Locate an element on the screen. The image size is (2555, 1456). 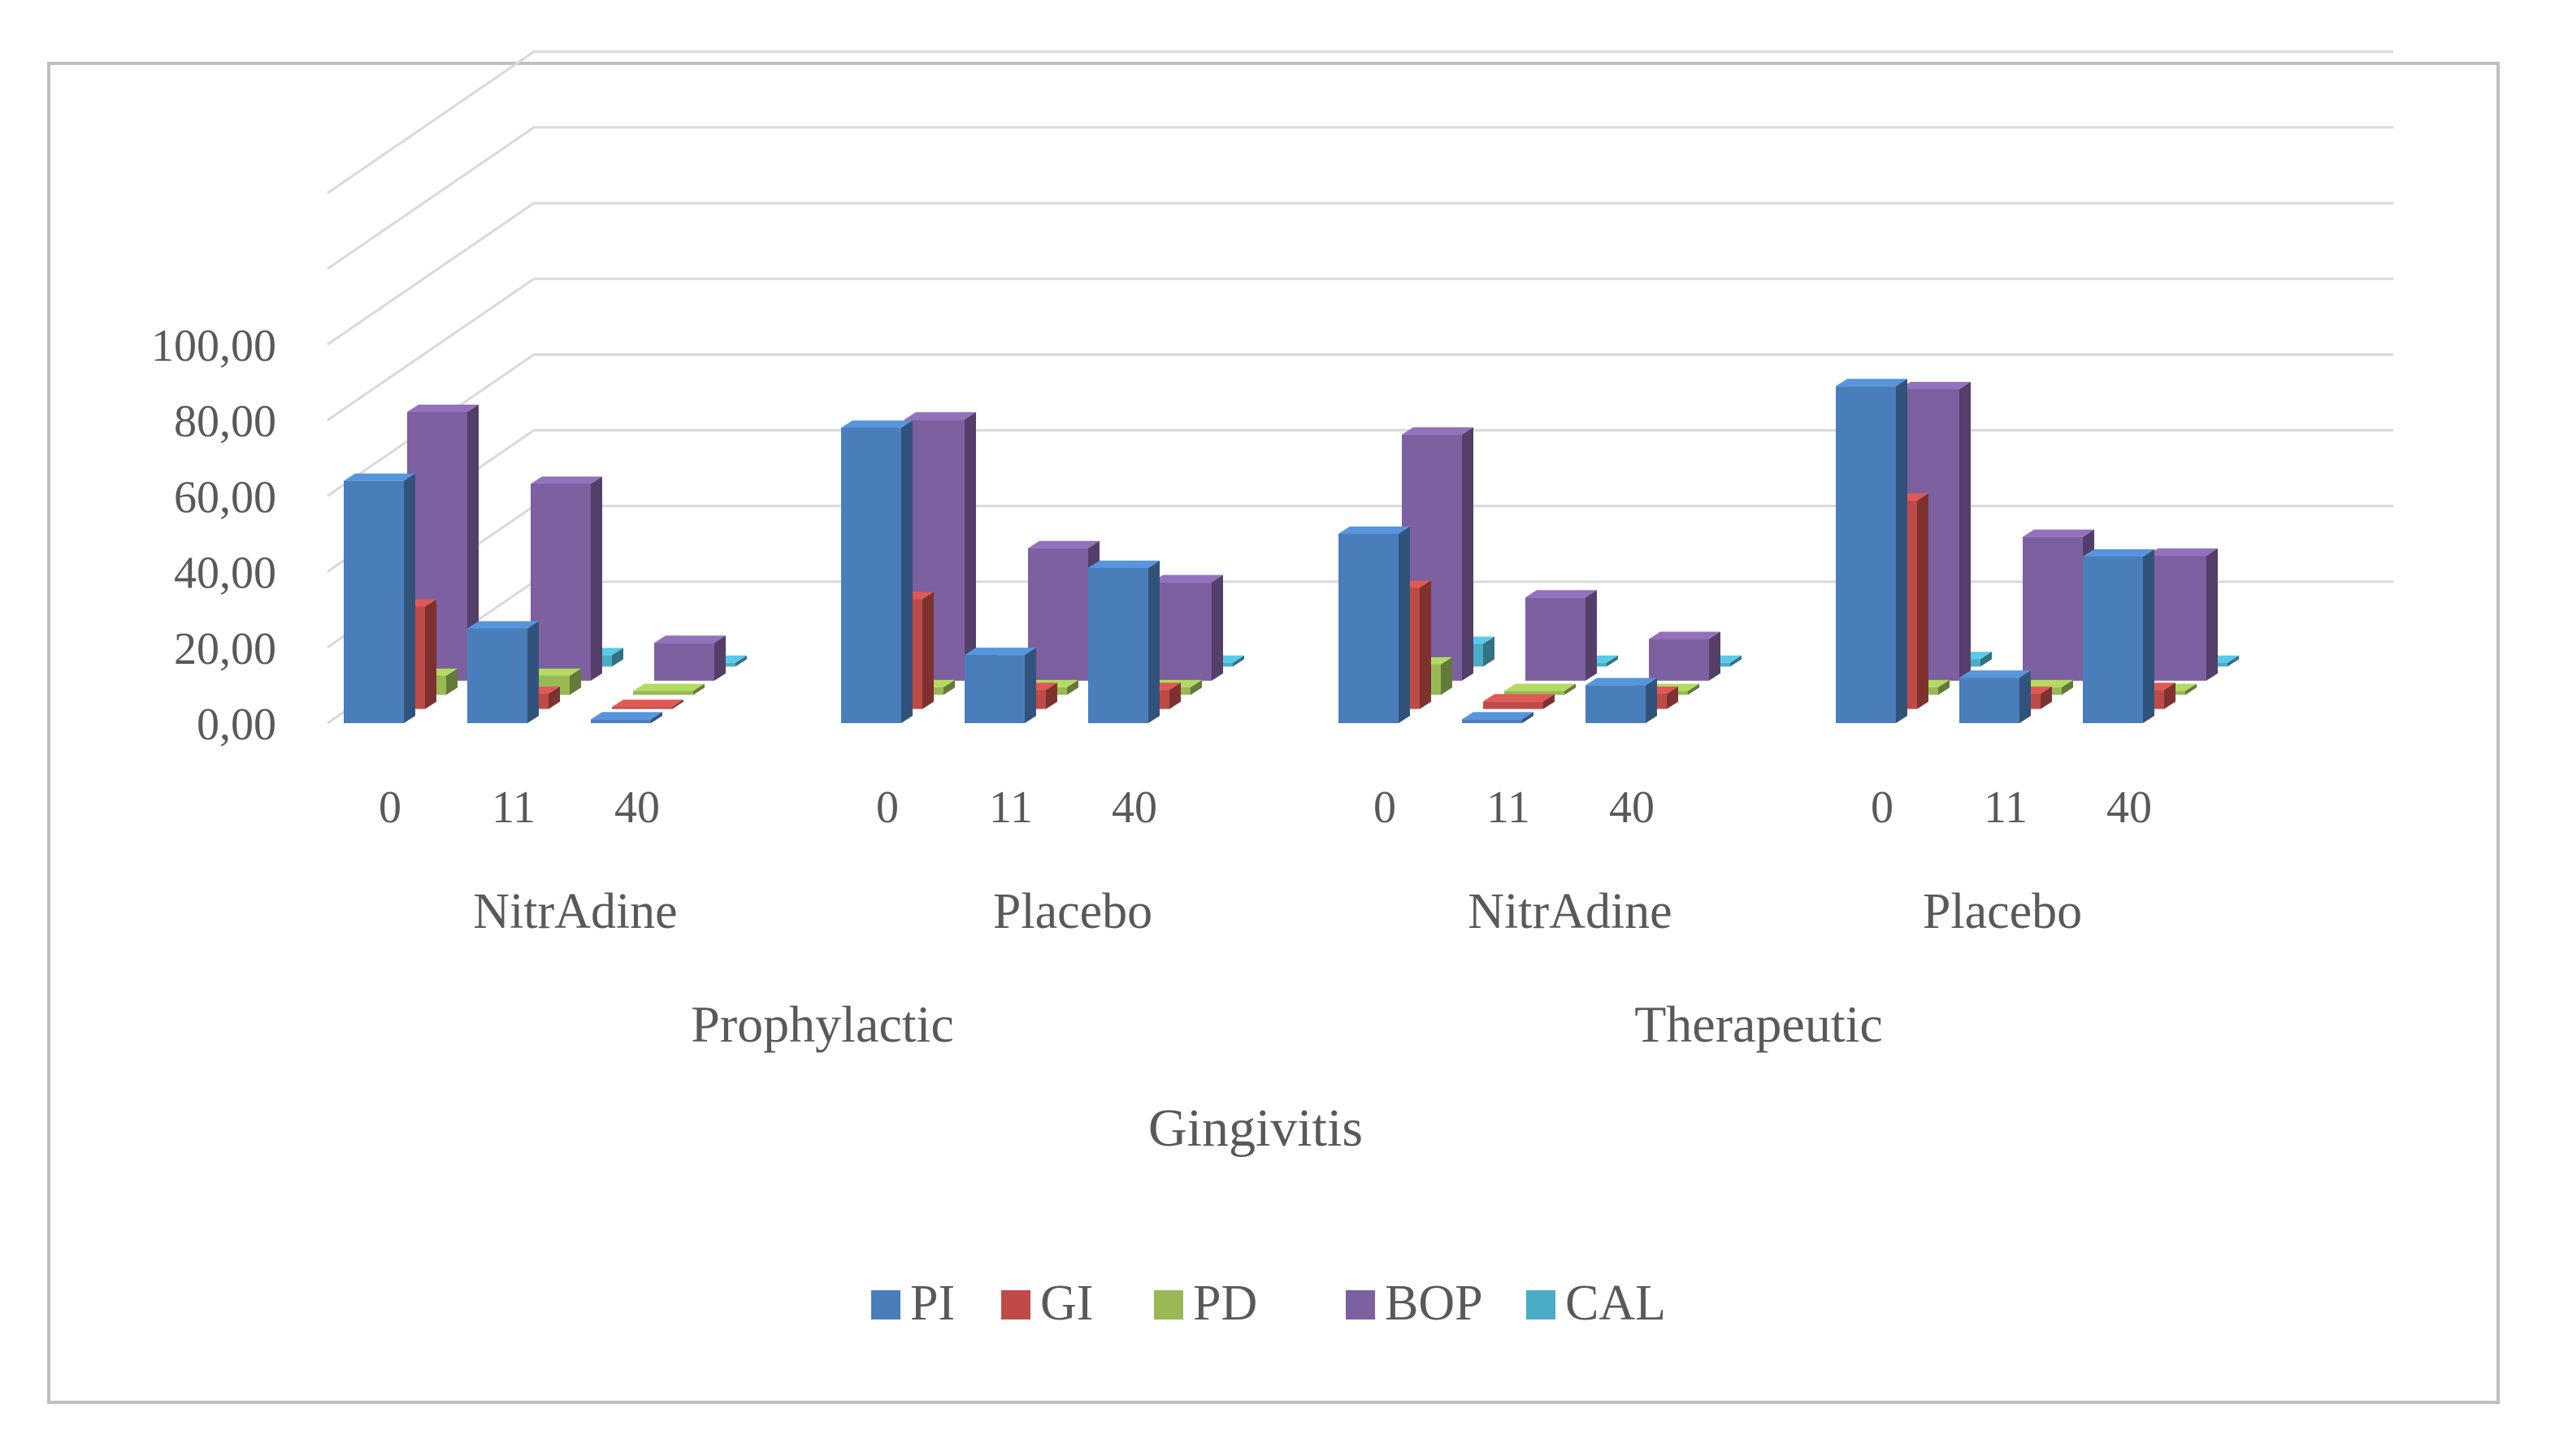
y-tick-label: 80,00 is located at coordinates (225, 422).